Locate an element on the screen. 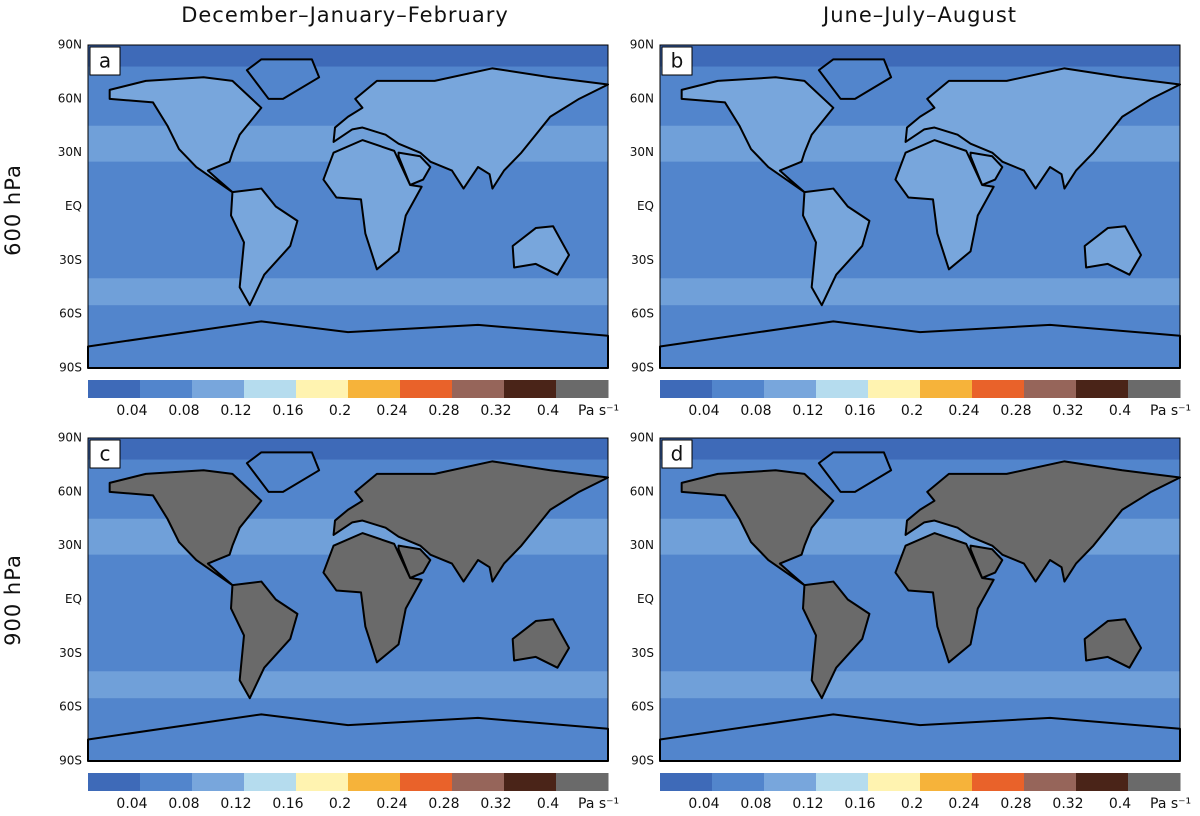 The width and height of the screenshot is (1200, 816). panel-letter: d is located at coordinates (677, 454).